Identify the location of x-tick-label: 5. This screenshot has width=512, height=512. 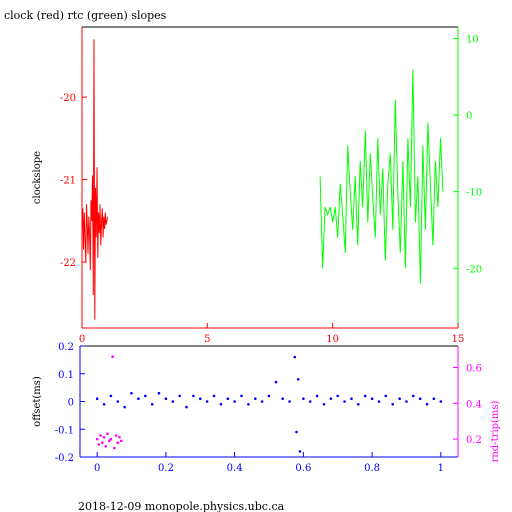
(207, 339).